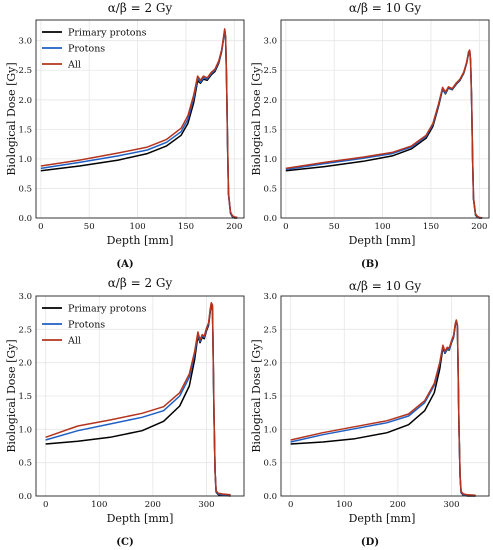 The width and height of the screenshot is (493, 550). What do you see at coordinates (124, 542) in the screenshot?
I see `panel-letter: (C)` at bounding box center [124, 542].